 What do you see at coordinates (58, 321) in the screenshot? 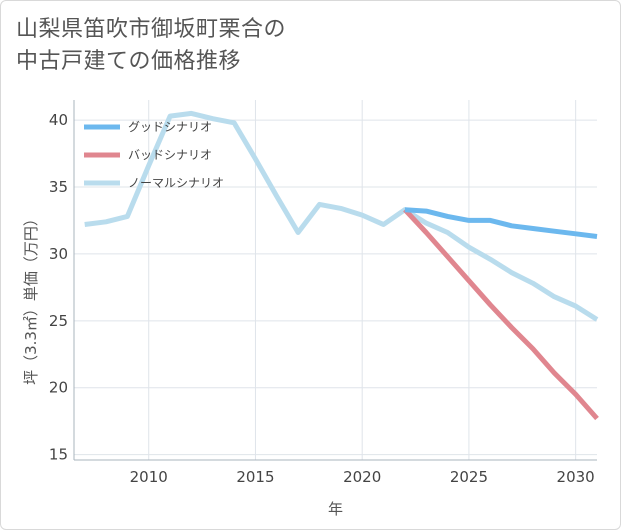
I see `y-tick-label: 25` at bounding box center [58, 321].